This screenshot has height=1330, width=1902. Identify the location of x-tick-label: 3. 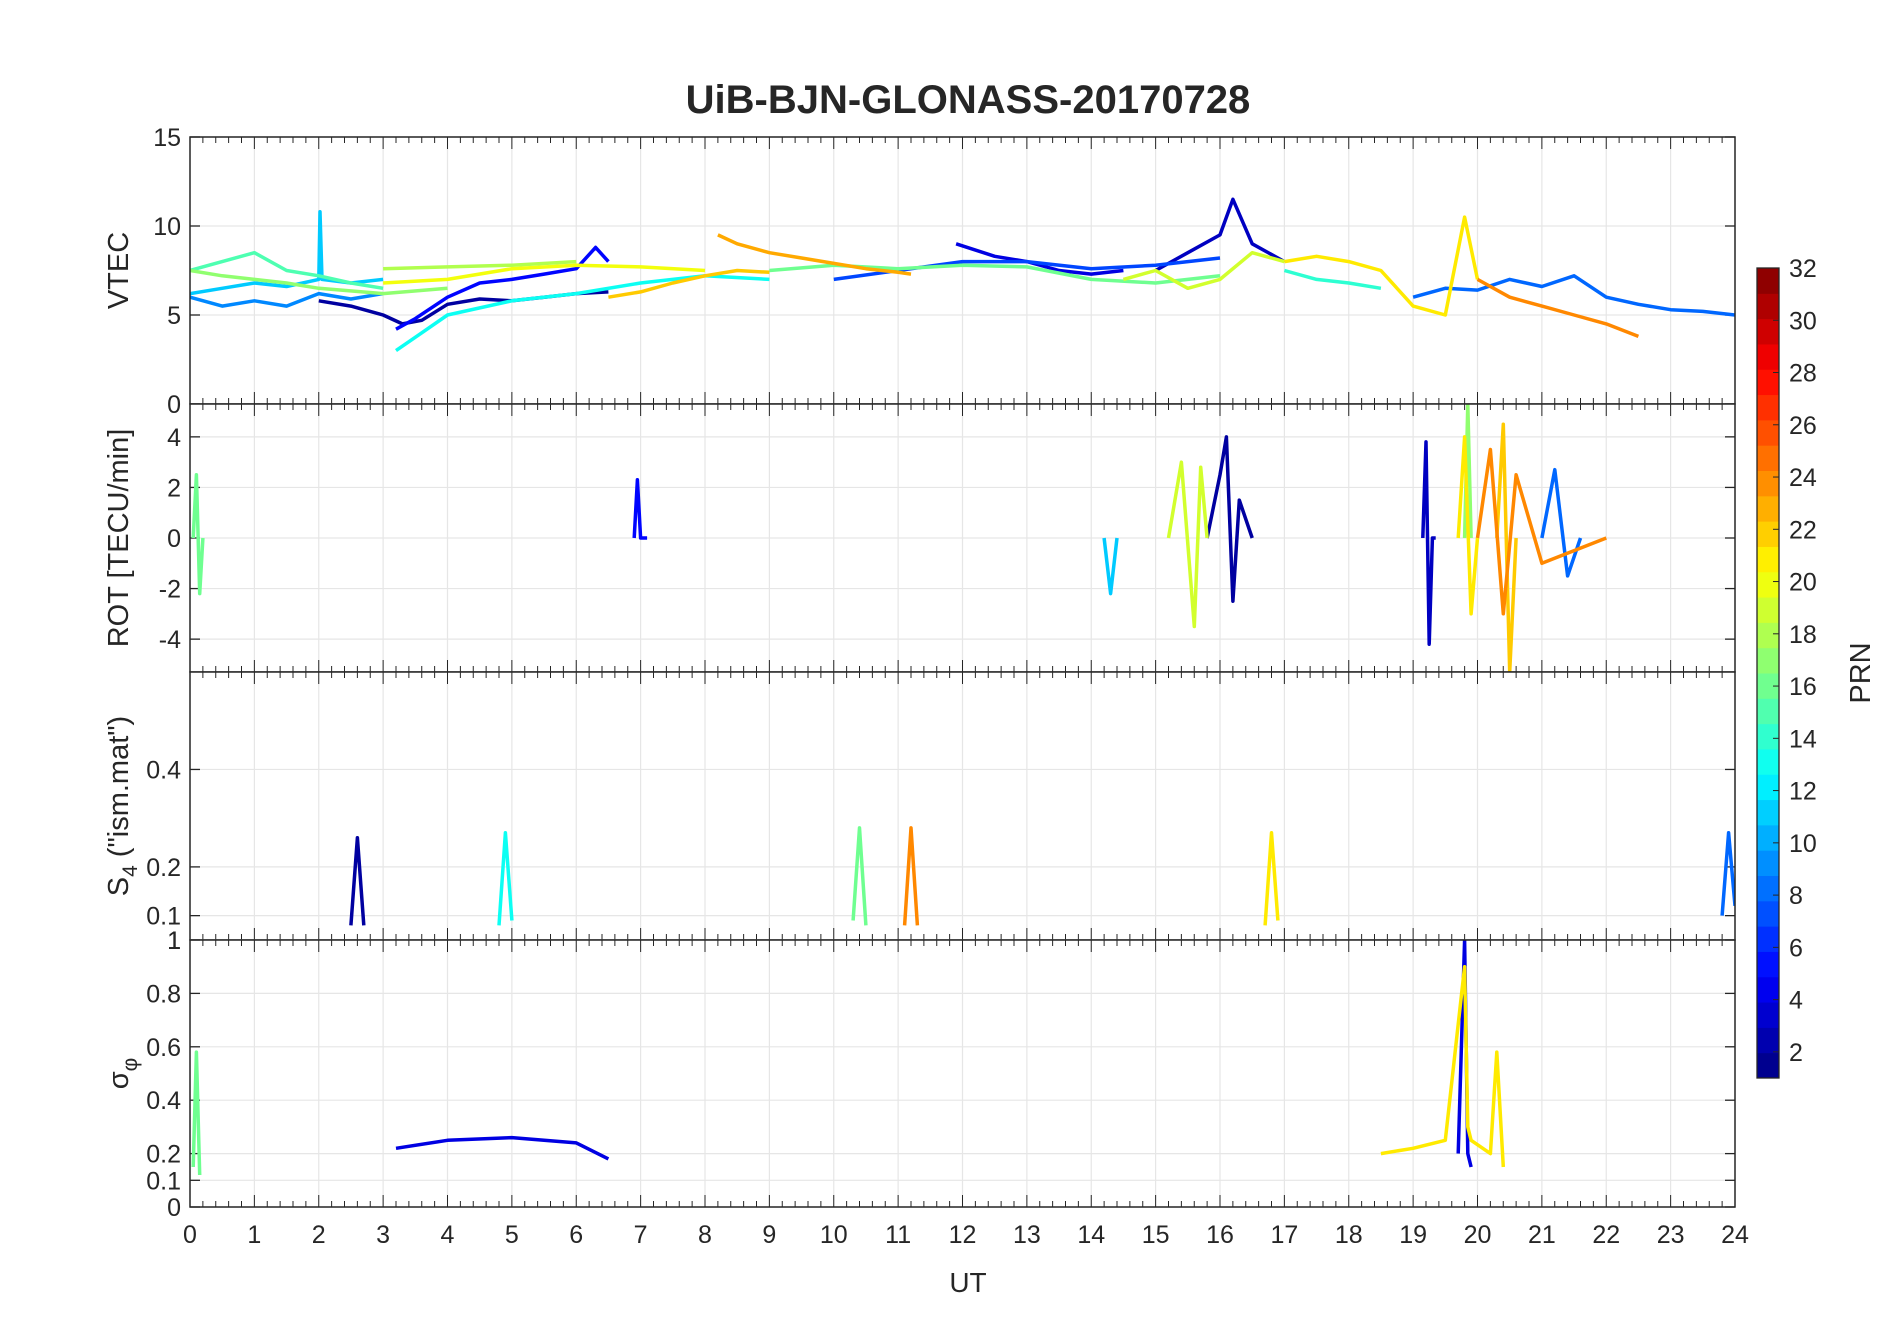
(383, 1235).